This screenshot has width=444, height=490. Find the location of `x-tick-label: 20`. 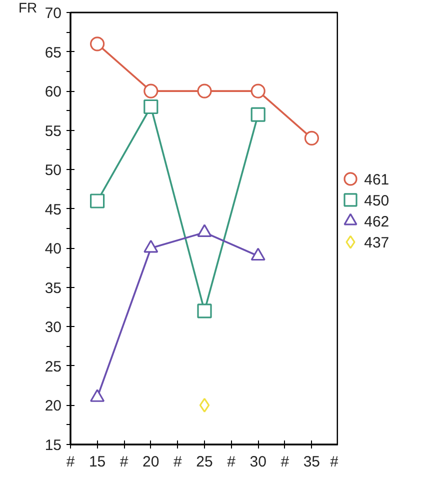

x-tick-label: 20 is located at coordinates (151, 462).